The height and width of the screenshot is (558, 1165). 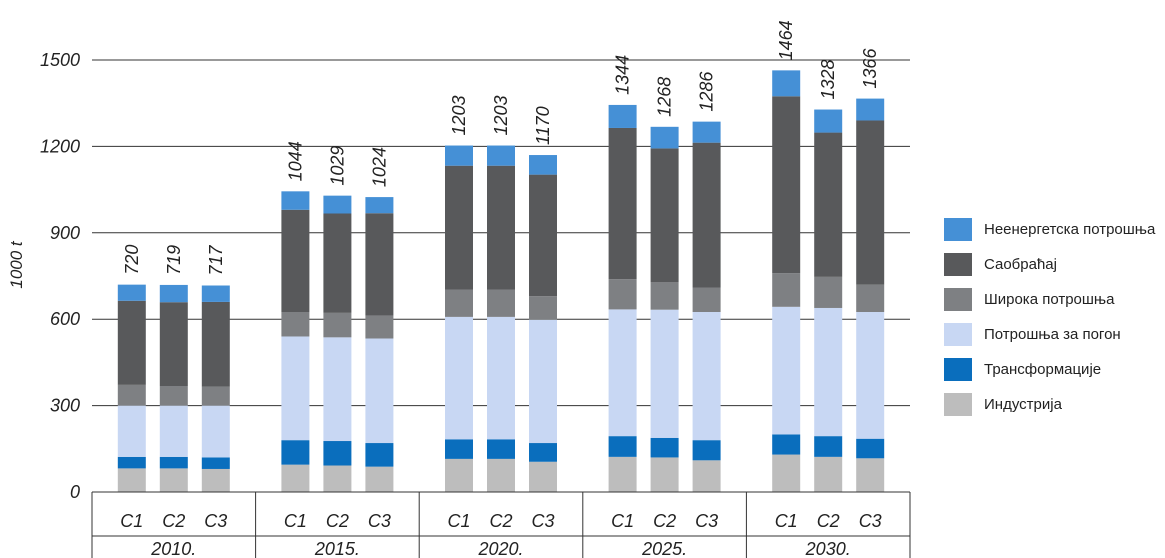 What do you see at coordinates (132, 260) in the screenshot?
I see `total-label: 720` at bounding box center [132, 260].